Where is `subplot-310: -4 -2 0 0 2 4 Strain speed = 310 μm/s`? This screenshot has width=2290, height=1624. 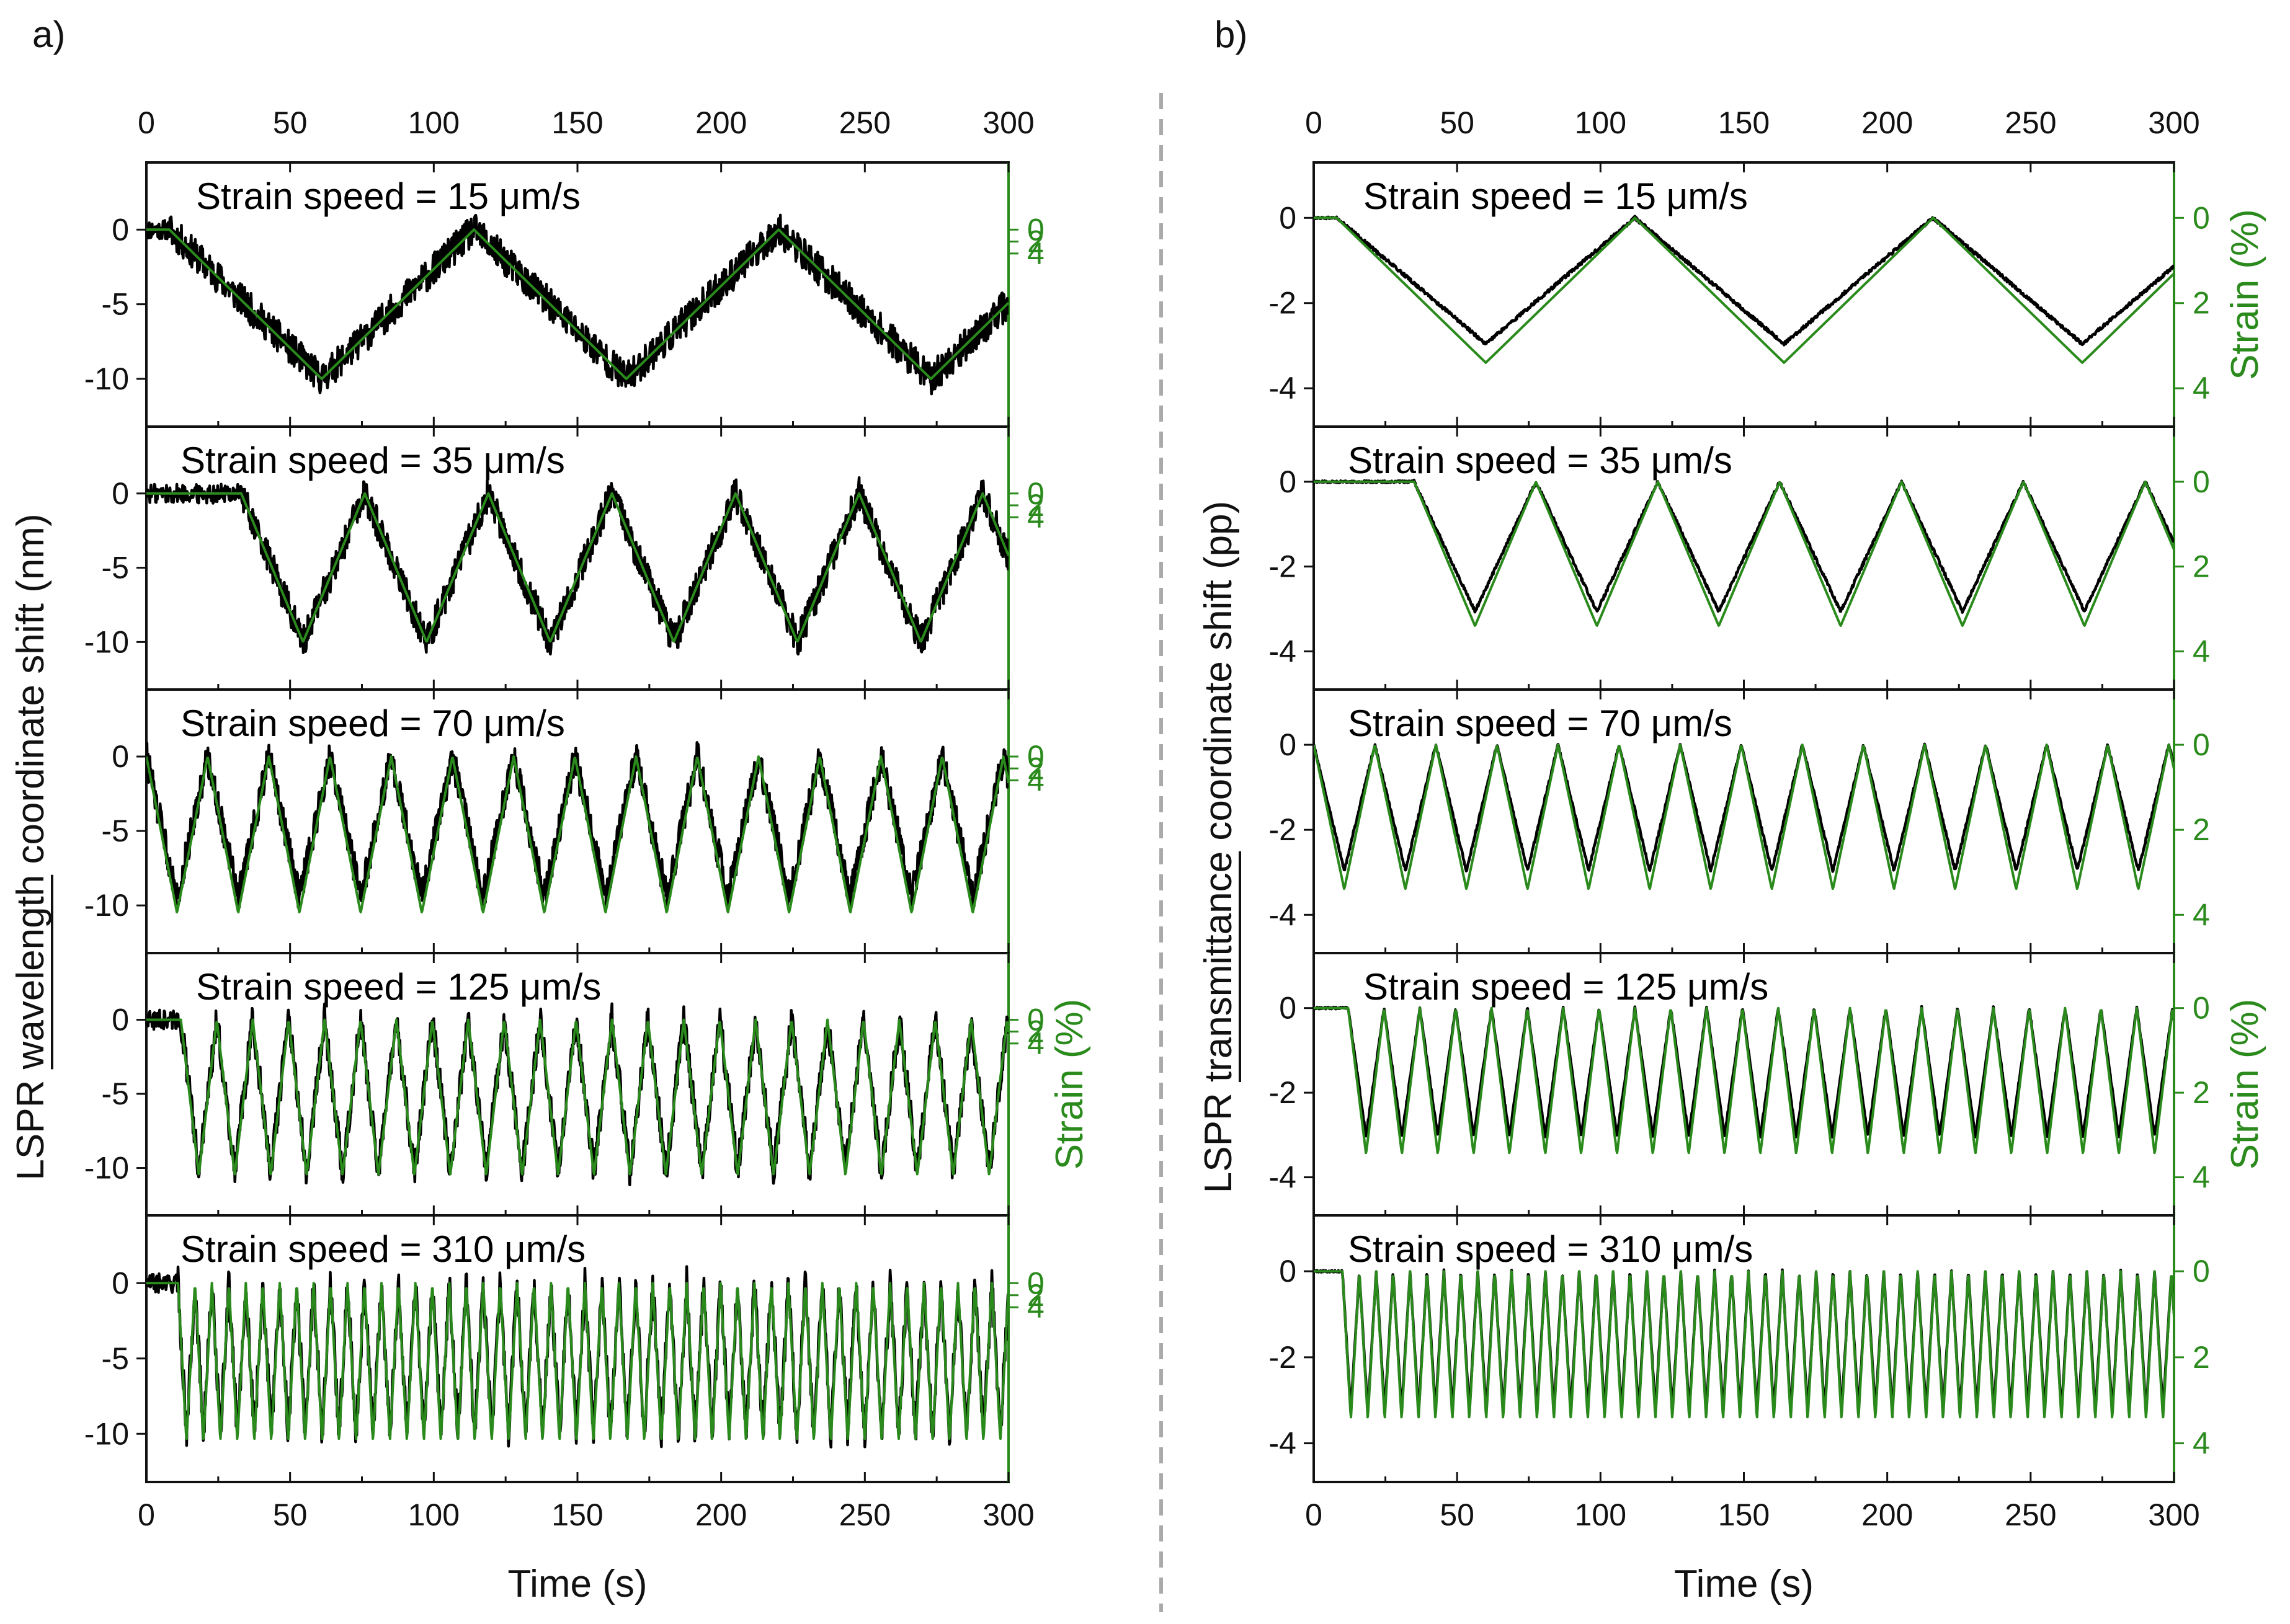
subplot-310: -4 -2 0 0 2 4 Strain speed = 310 μm/s is located at coordinates (1739, 1348).